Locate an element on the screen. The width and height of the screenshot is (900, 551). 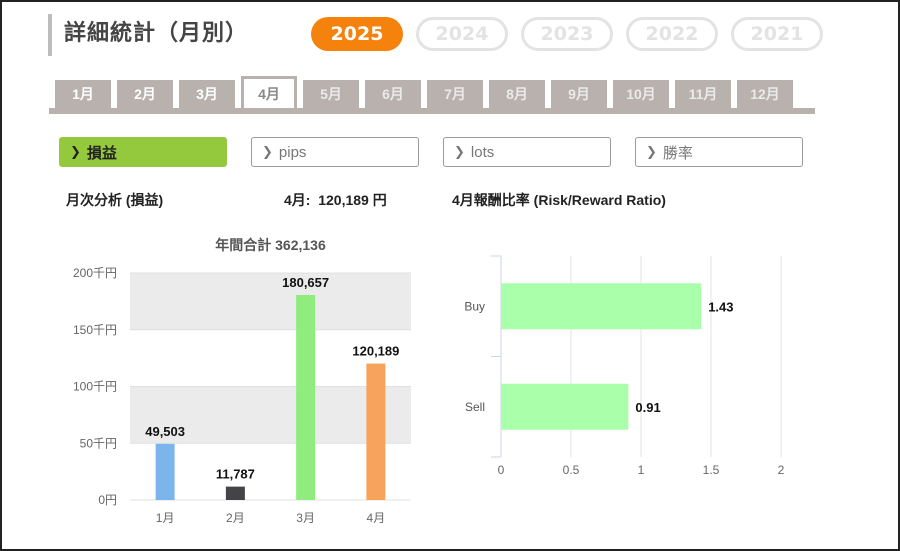
metric-label: pips is located at coordinates (292, 152).